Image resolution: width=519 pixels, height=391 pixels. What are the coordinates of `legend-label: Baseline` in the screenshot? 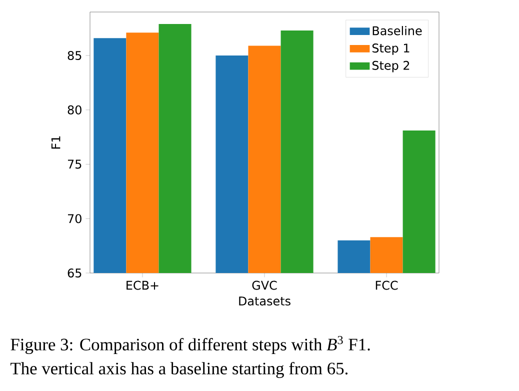 It's located at (397, 31).